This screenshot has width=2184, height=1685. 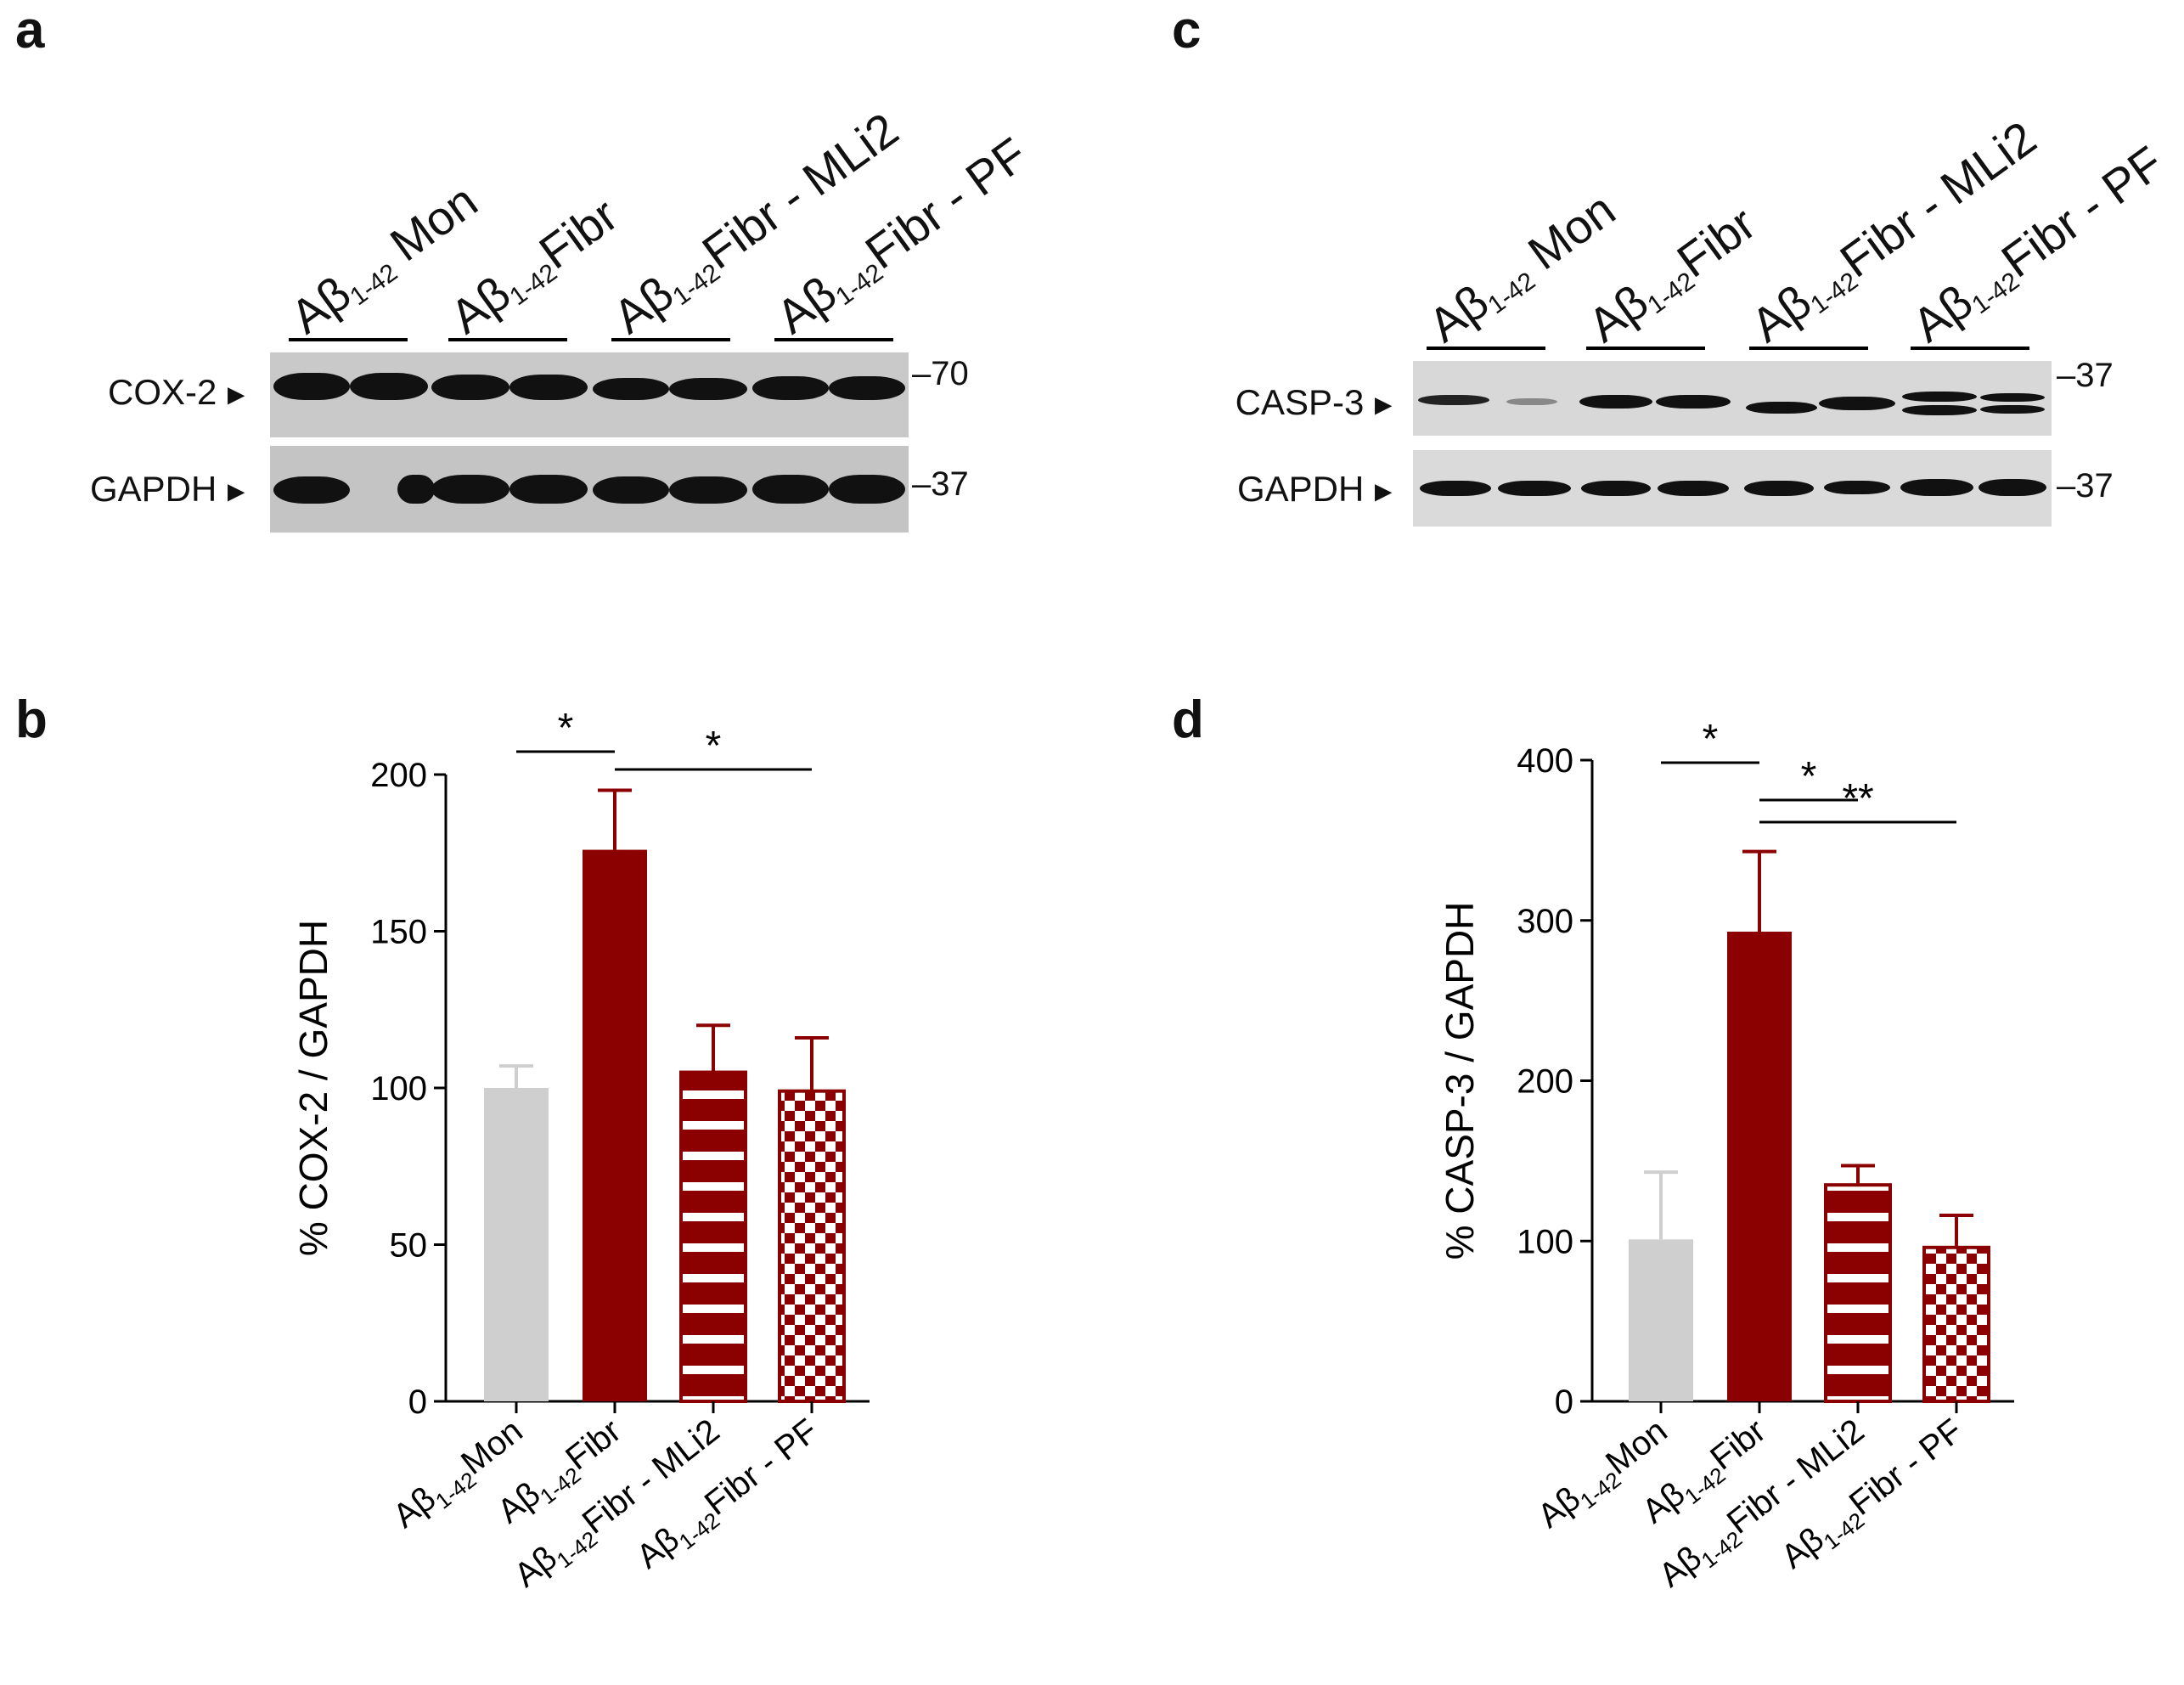 What do you see at coordinates (1732, 488) in the screenshot?
I see `blot-gapdh-c` at bounding box center [1732, 488].